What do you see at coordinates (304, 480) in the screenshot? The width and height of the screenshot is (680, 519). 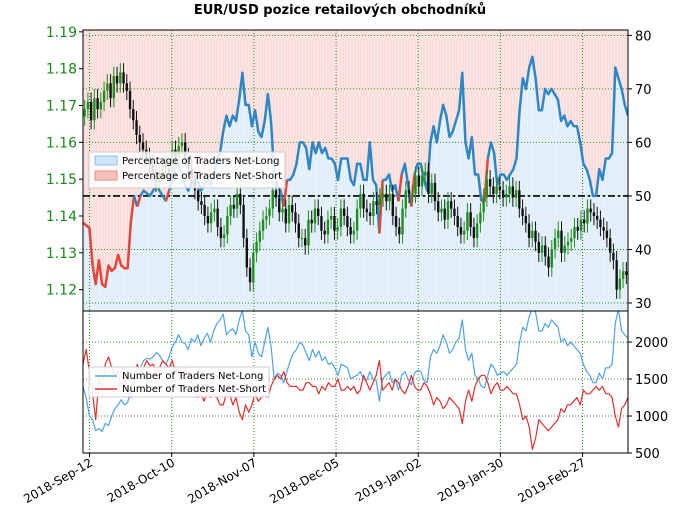 I see `x-tick-3: 2018-Dec-05` at bounding box center [304, 480].